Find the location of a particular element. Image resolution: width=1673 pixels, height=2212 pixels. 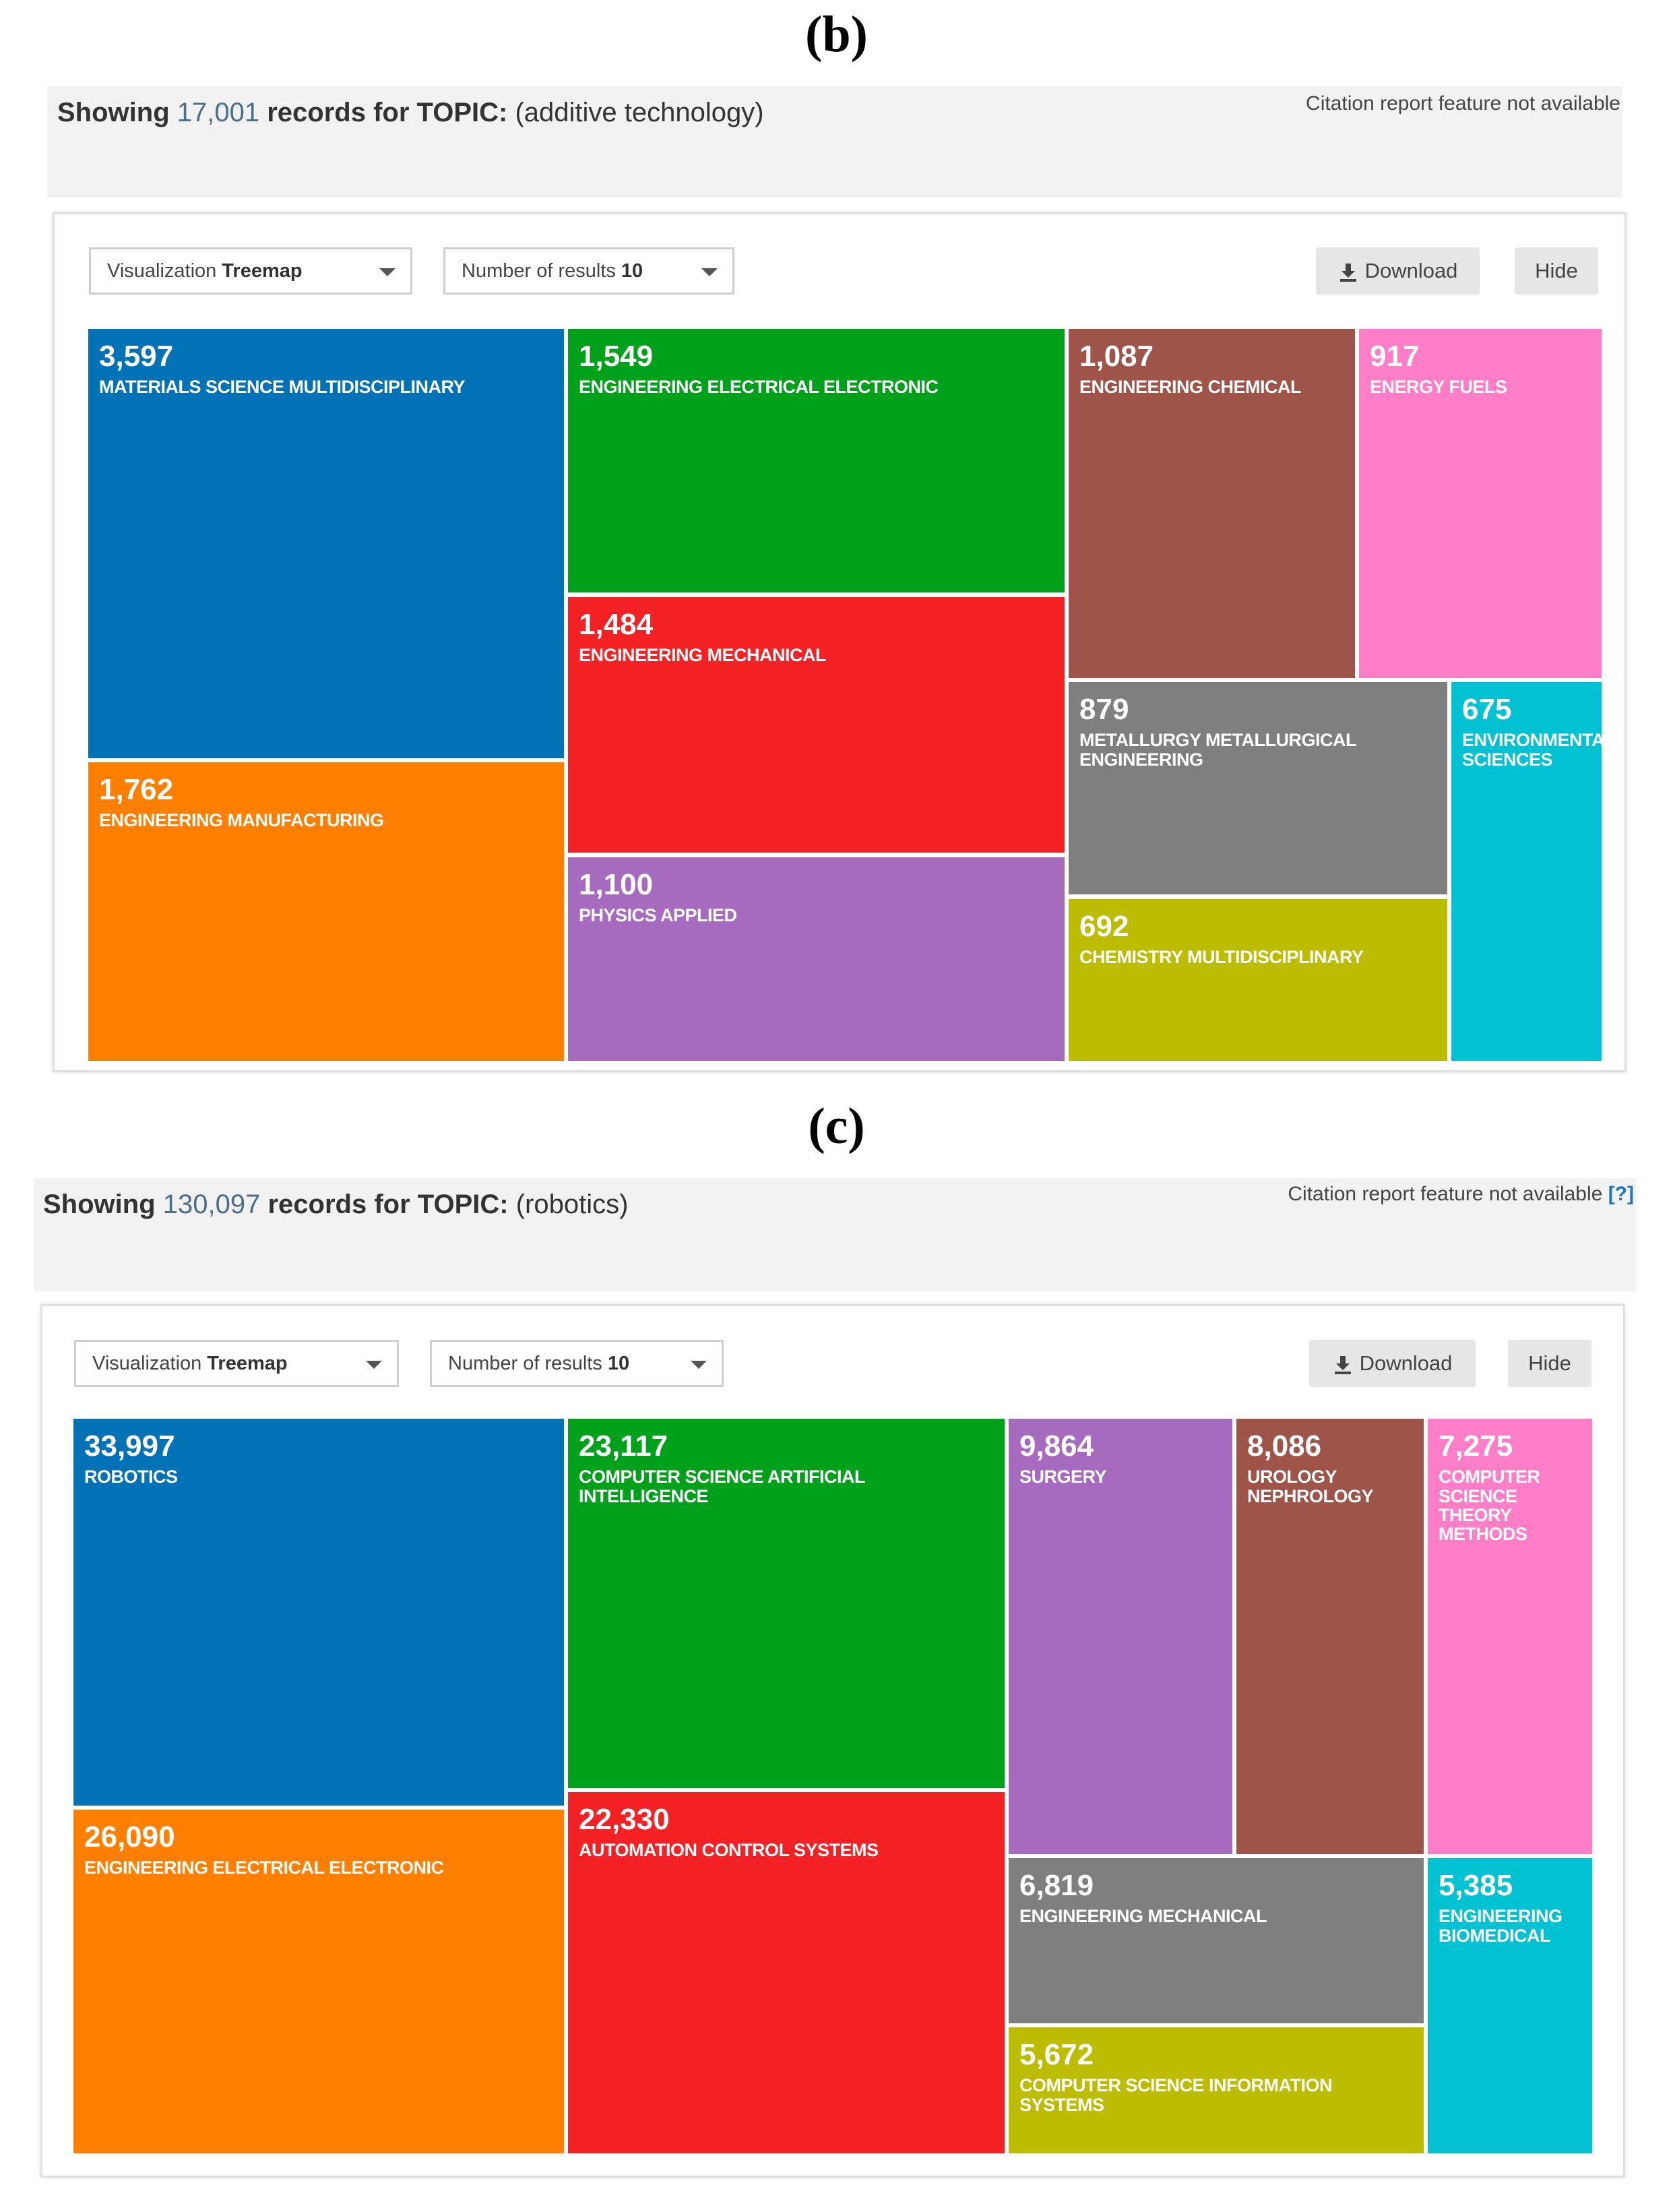

query-text-b: (additive technology) is located at coordinates (639, 112).